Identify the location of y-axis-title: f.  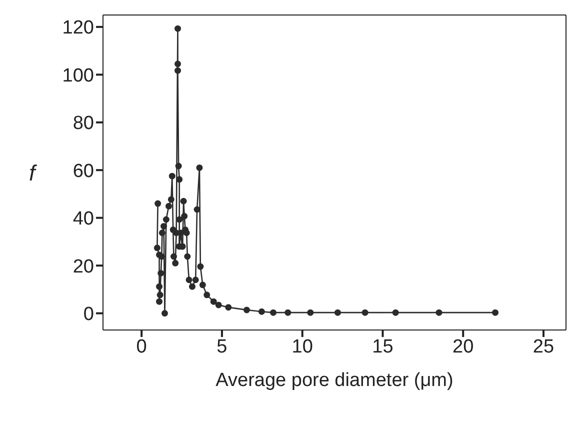
(33, 173).